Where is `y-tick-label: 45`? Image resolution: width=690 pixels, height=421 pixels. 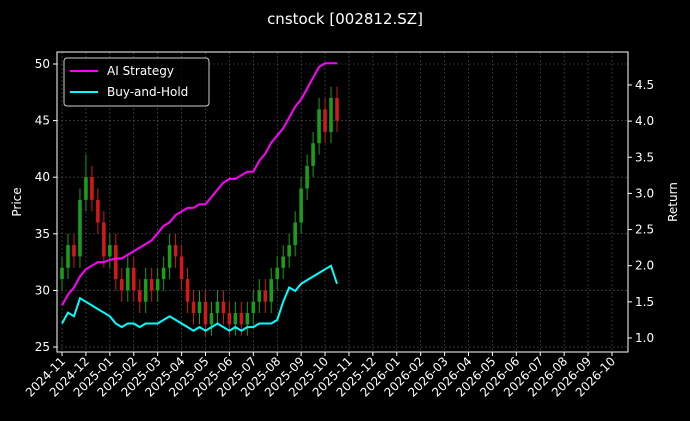
y-tick-label: 45 is located at coordinates (42, 121).